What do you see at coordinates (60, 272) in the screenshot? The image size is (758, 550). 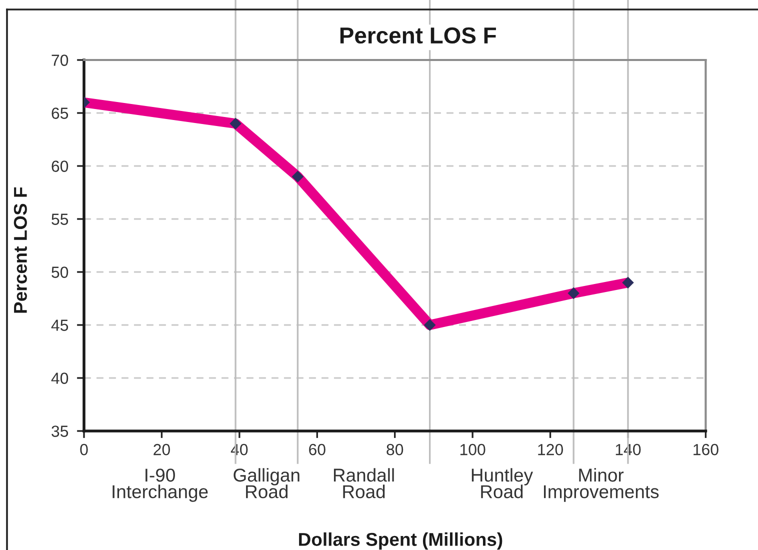 I see `y-tick-label: 50` at bounding box center [60, 272].